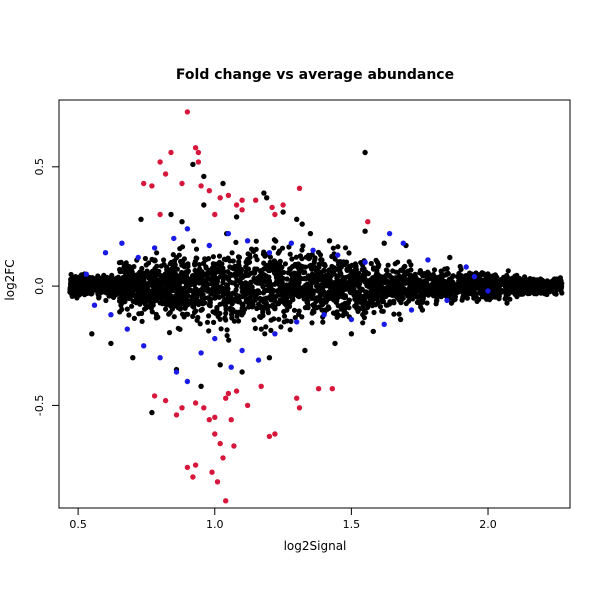 This screenshot has height=600, width=600. Describe the element at coordinates (10, 279) in the screenshot. I see `y-axis-label: log2FC` at that location.